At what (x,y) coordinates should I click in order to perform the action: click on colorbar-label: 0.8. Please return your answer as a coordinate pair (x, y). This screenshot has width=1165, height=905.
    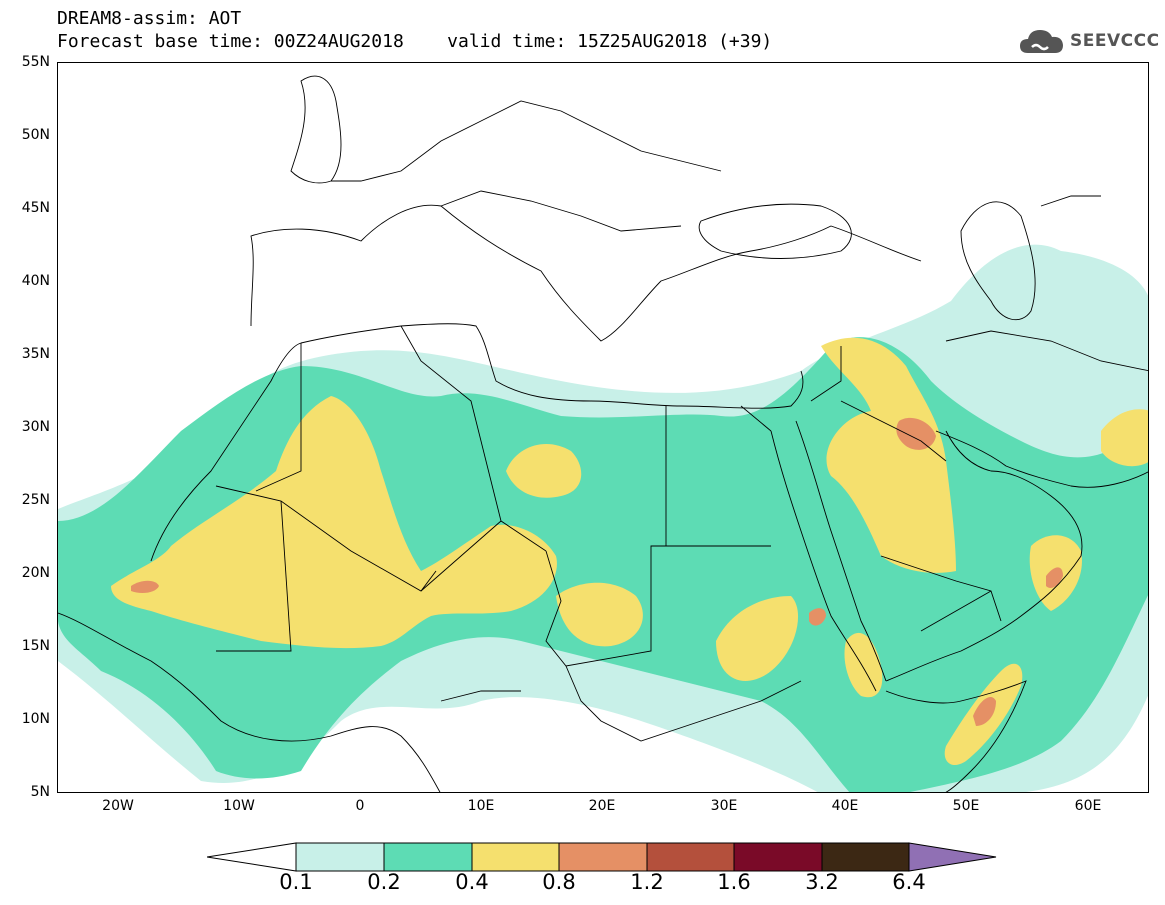
    Looking at the image, I should click on (559, 882).